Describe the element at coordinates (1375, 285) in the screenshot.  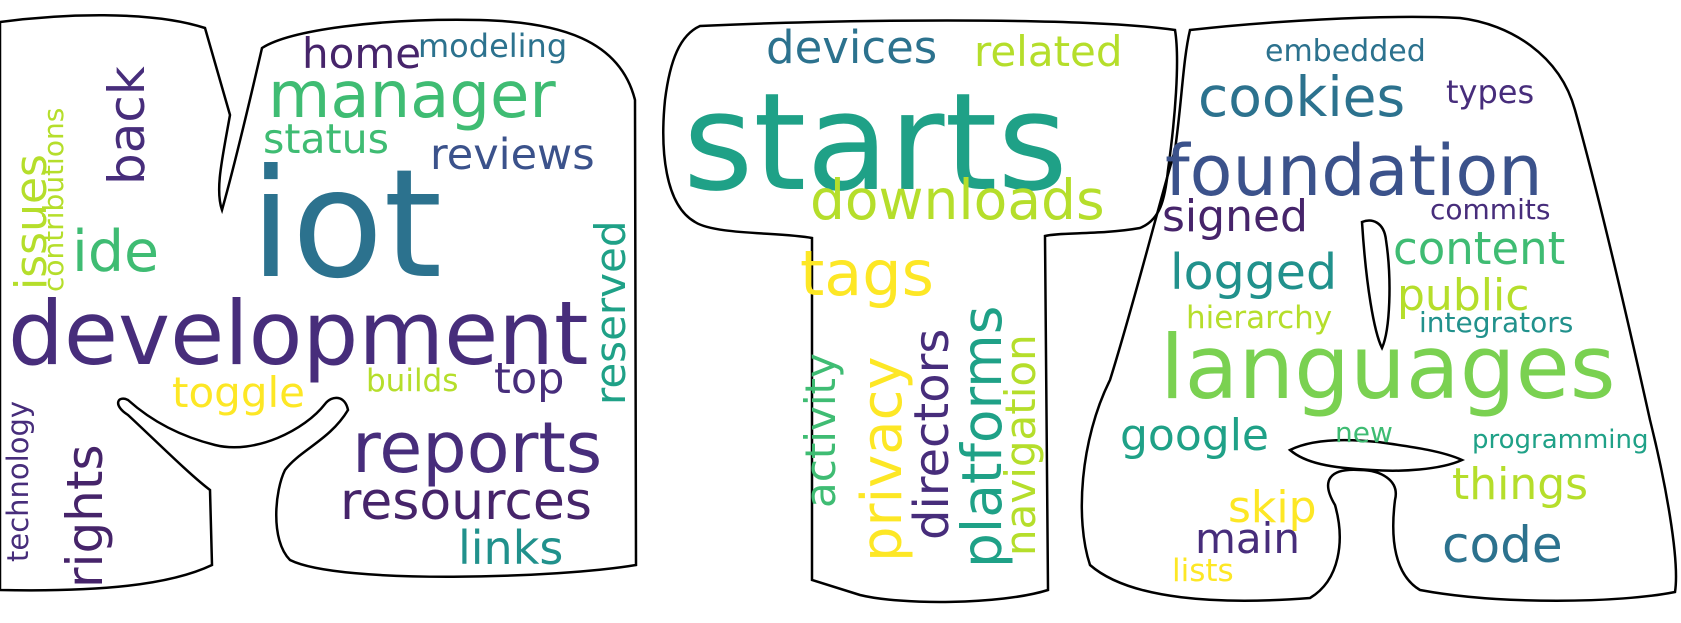
I see `letter-a-counter` at that location.